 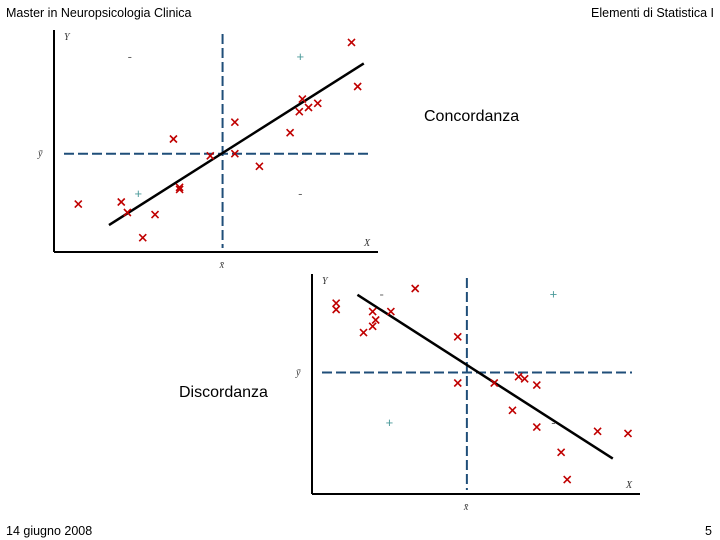 What do you see at coordinates (99, 13) in the screenshot?
I see `course-title: Master in Neuropsicologia Clinica` at bounding box center [99, 13].